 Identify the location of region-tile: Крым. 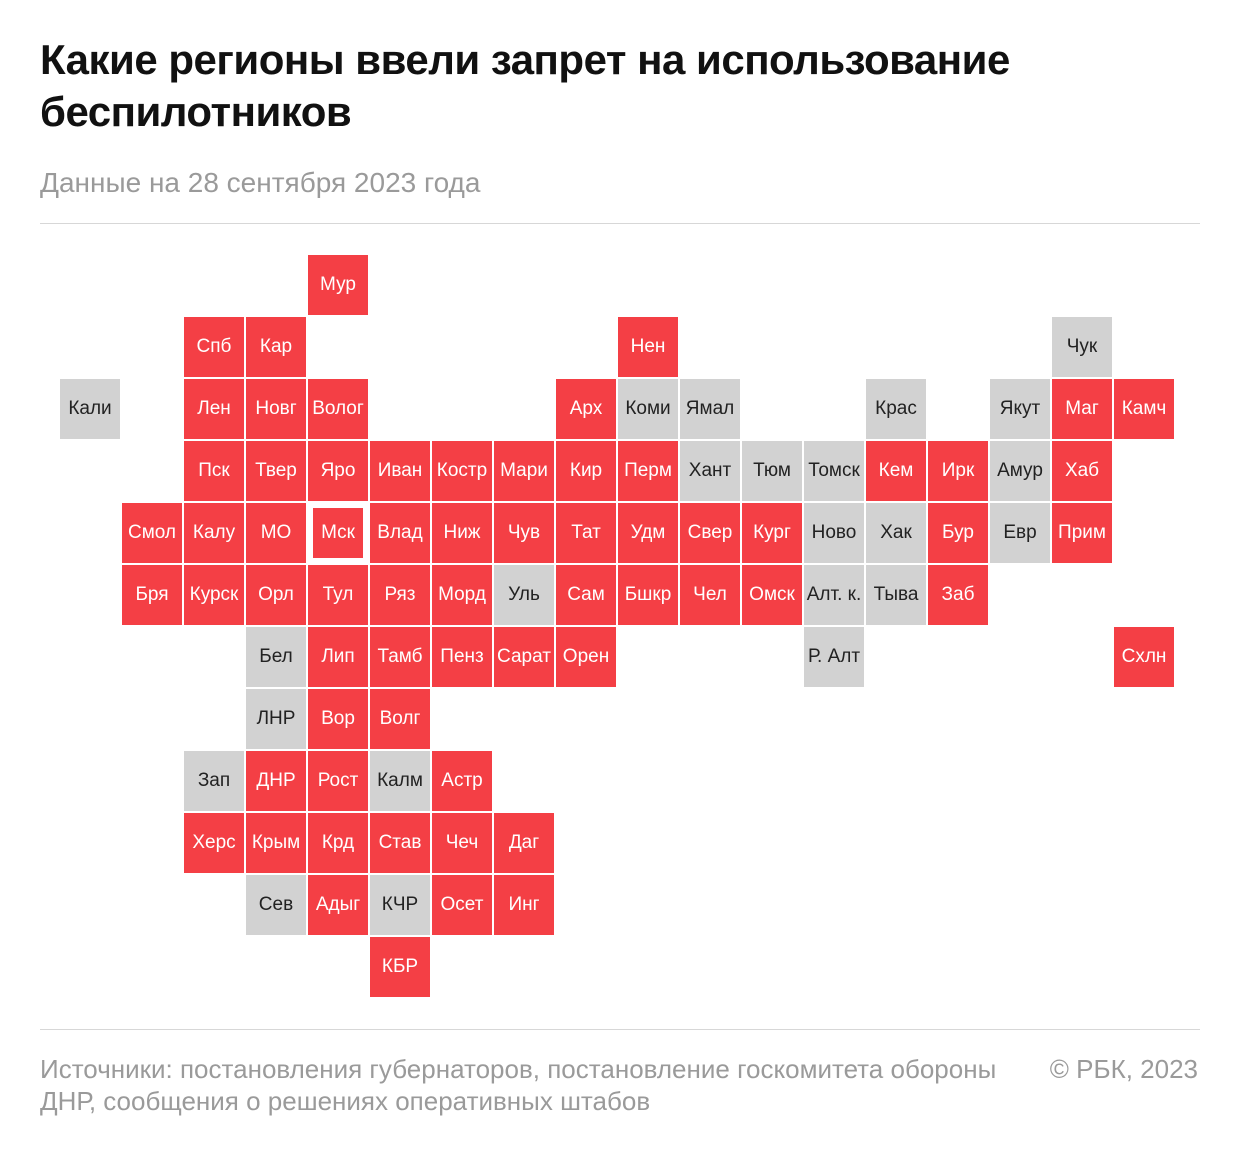
(276, 843).